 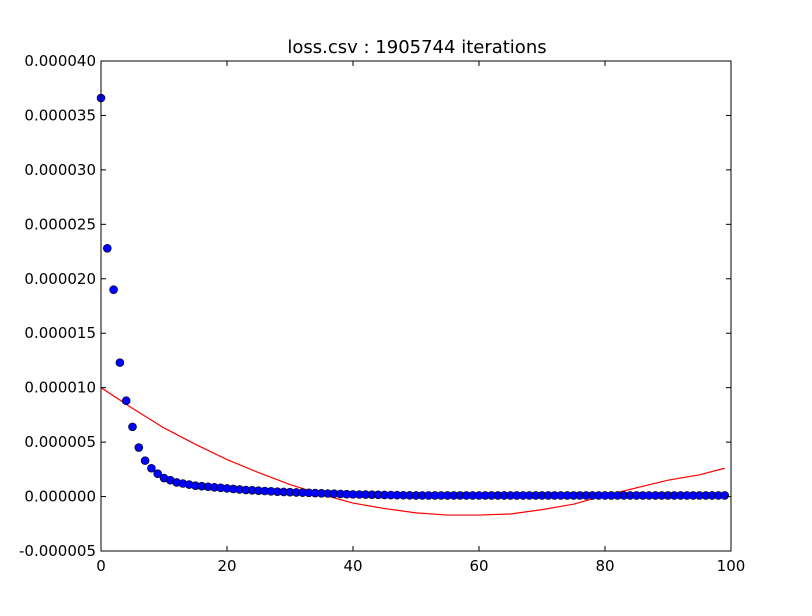 I want to click on y-tick-label: 0.000015, so click(x=60, y=333).